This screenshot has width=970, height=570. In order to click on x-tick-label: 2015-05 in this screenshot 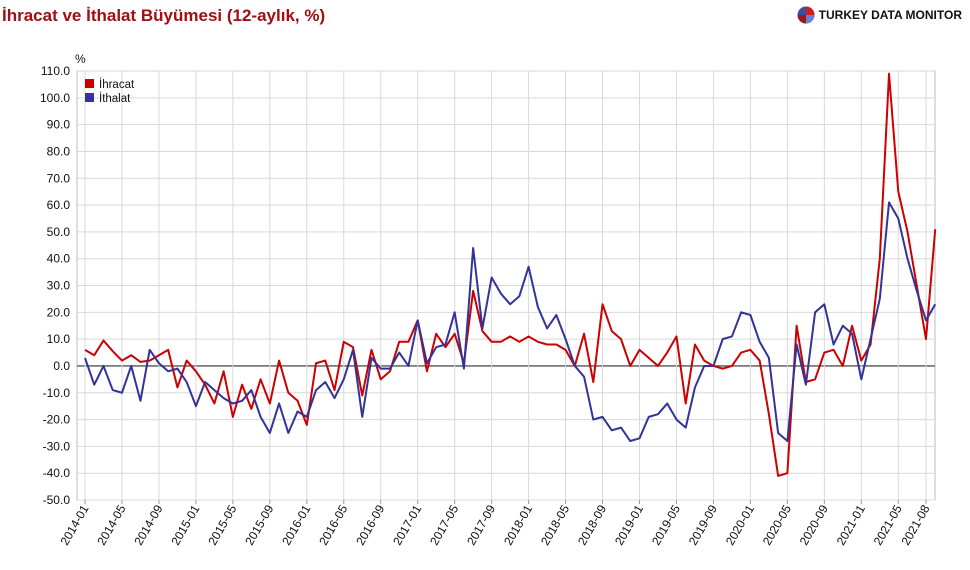, I will do `click(222, 524)`.